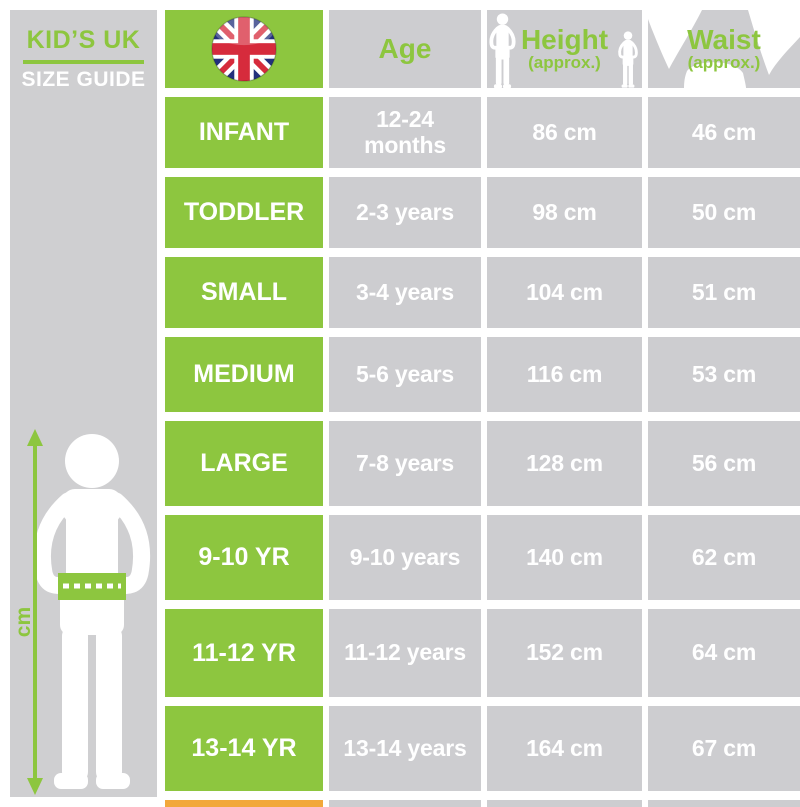 The image size is (800, 807). Describe the element at coordinates (92, 611) in the screenshot. I see `boy-silhouette-icon` at that location.